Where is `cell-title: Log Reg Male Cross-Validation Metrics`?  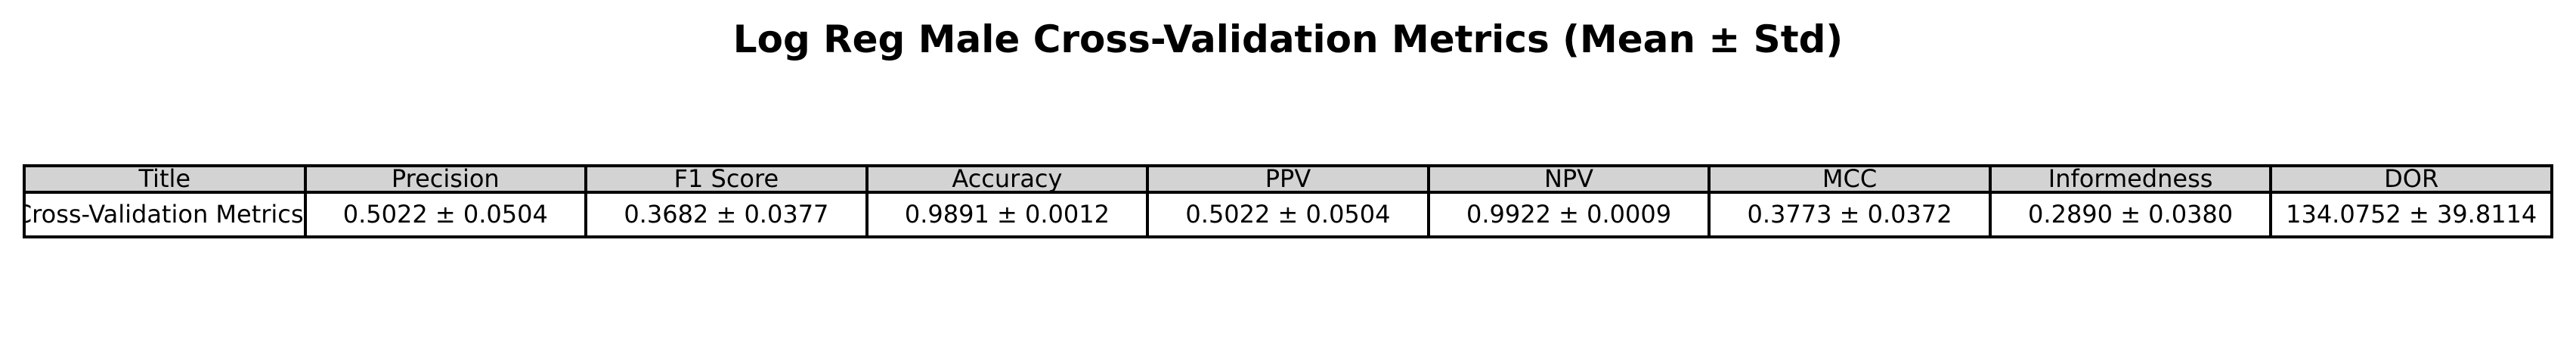 cell-title: Log Reg Male Cross-Validation Metrics is located at coordinates (165, 214).